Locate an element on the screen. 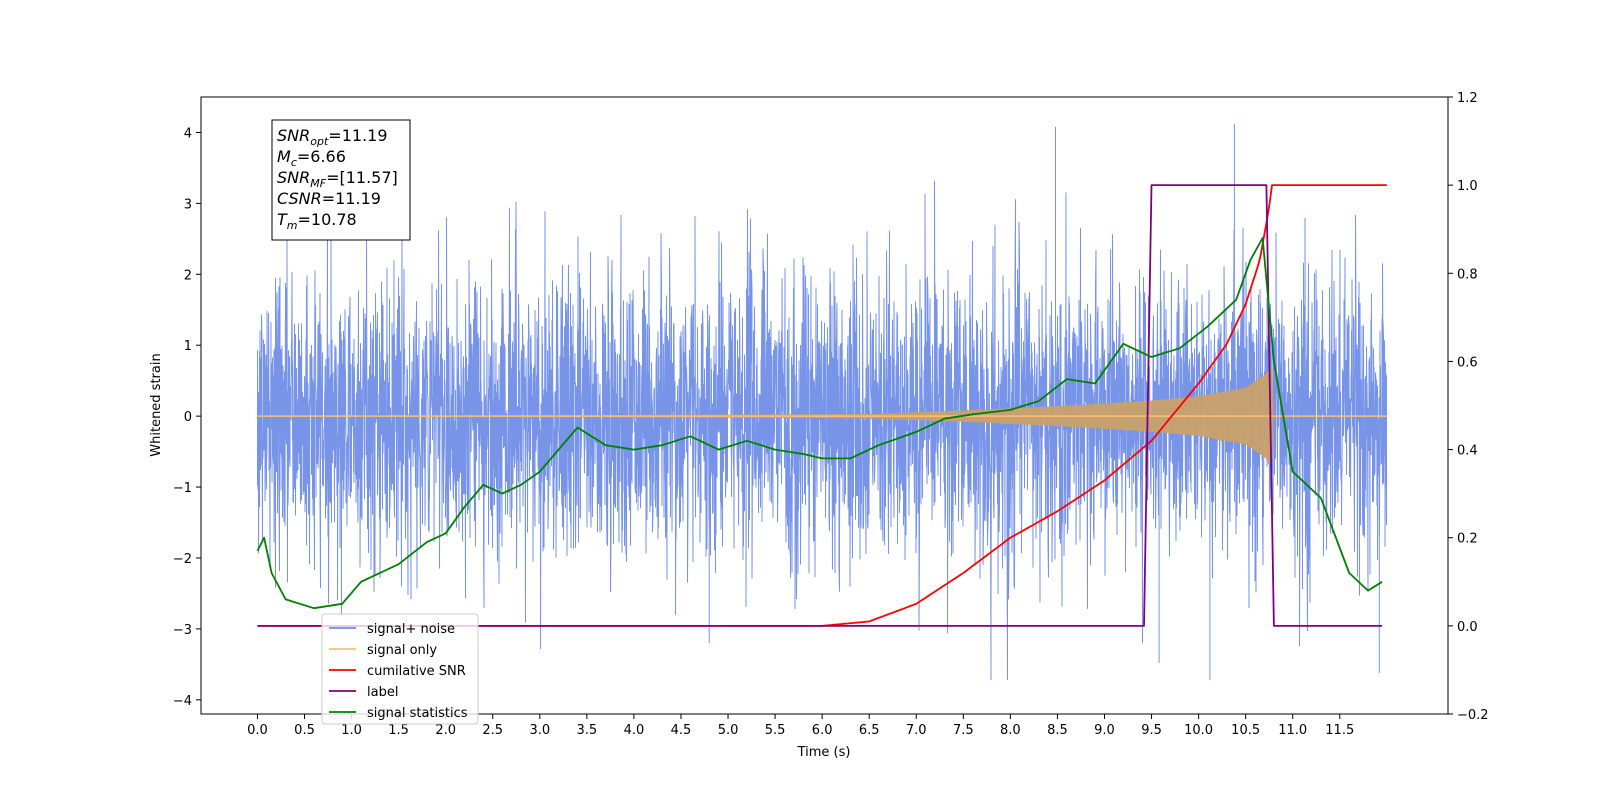  x-tick-label: 9.5 is located at coordinates (1151, 730).